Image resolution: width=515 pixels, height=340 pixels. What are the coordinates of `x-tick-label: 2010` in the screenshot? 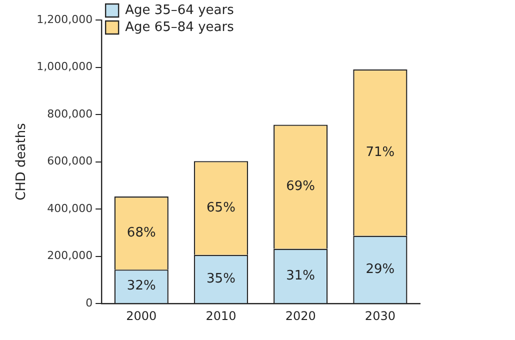 It's located at (221, 315).